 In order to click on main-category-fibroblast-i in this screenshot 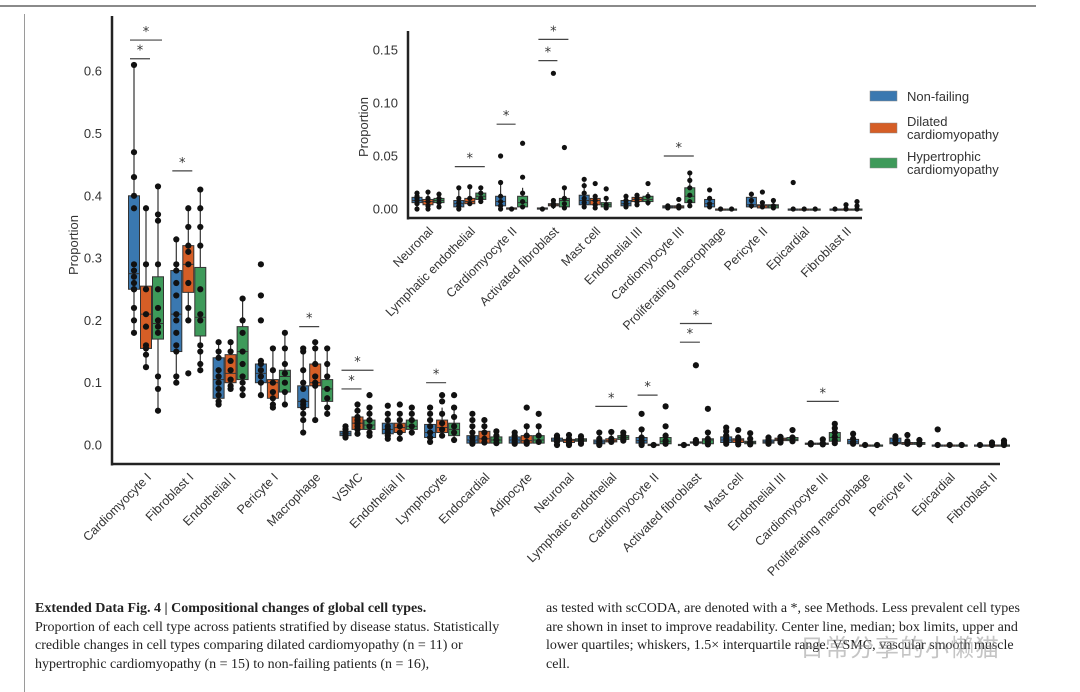, I will do `click(188, 286)`.